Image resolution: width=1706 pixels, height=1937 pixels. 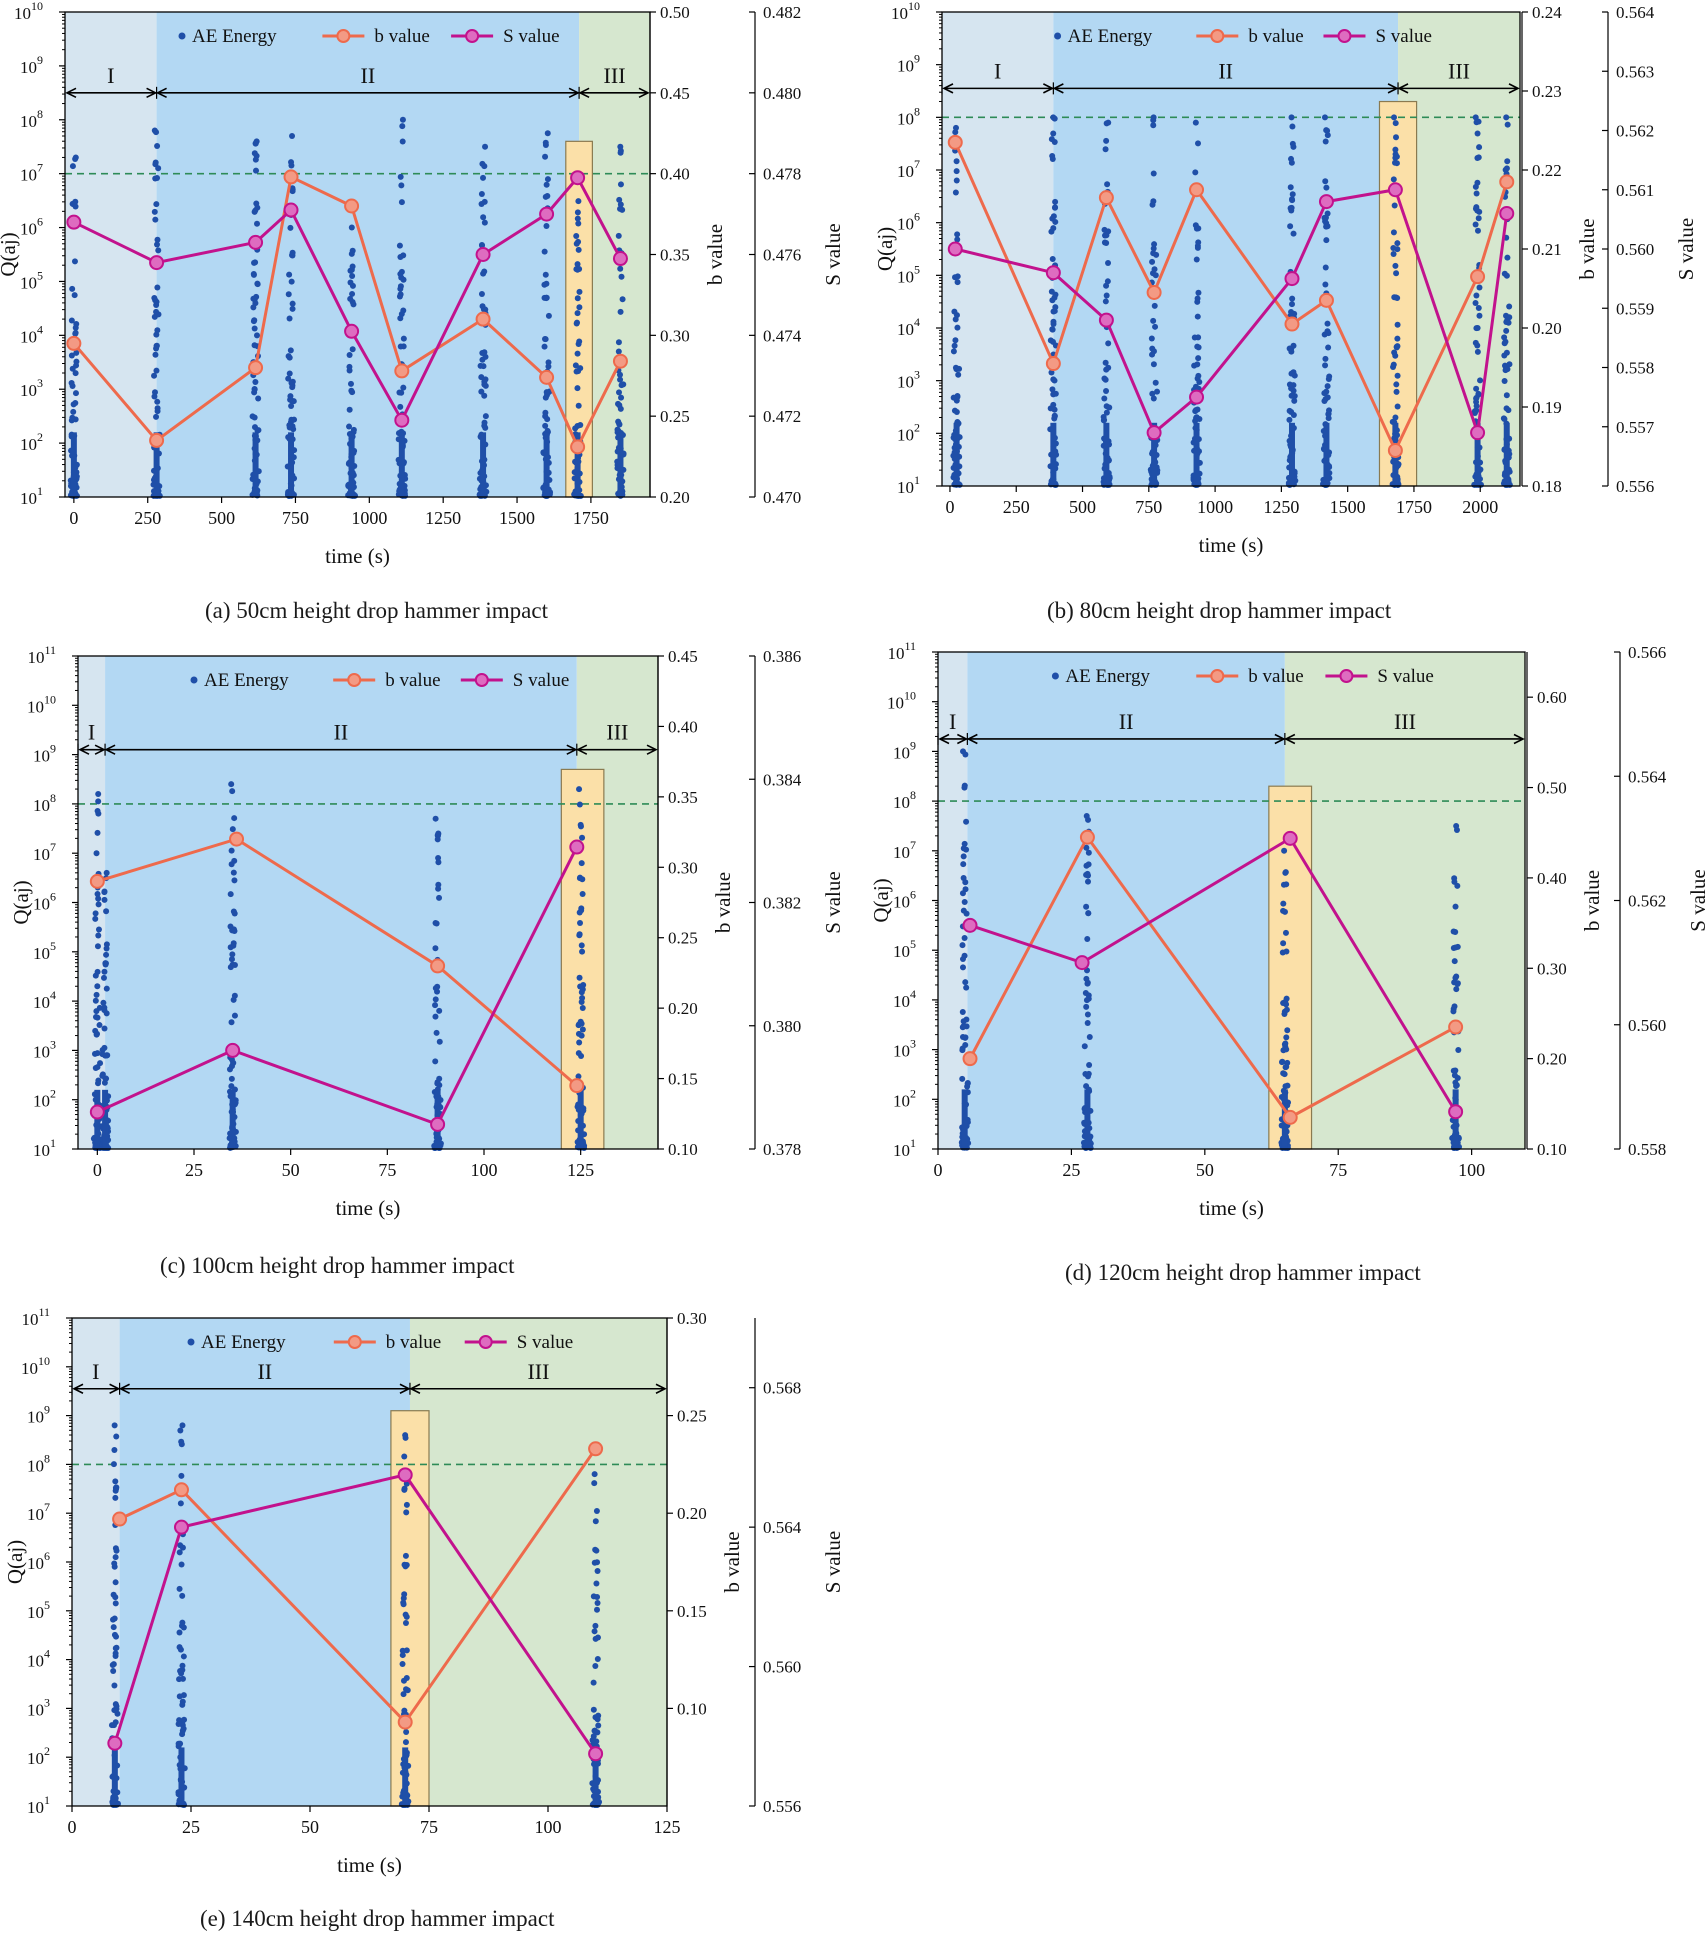 What do you see at coordinates (1459, 249) in the screenshot?
I see `stage-3-region` at bounding box center [1459, 249].